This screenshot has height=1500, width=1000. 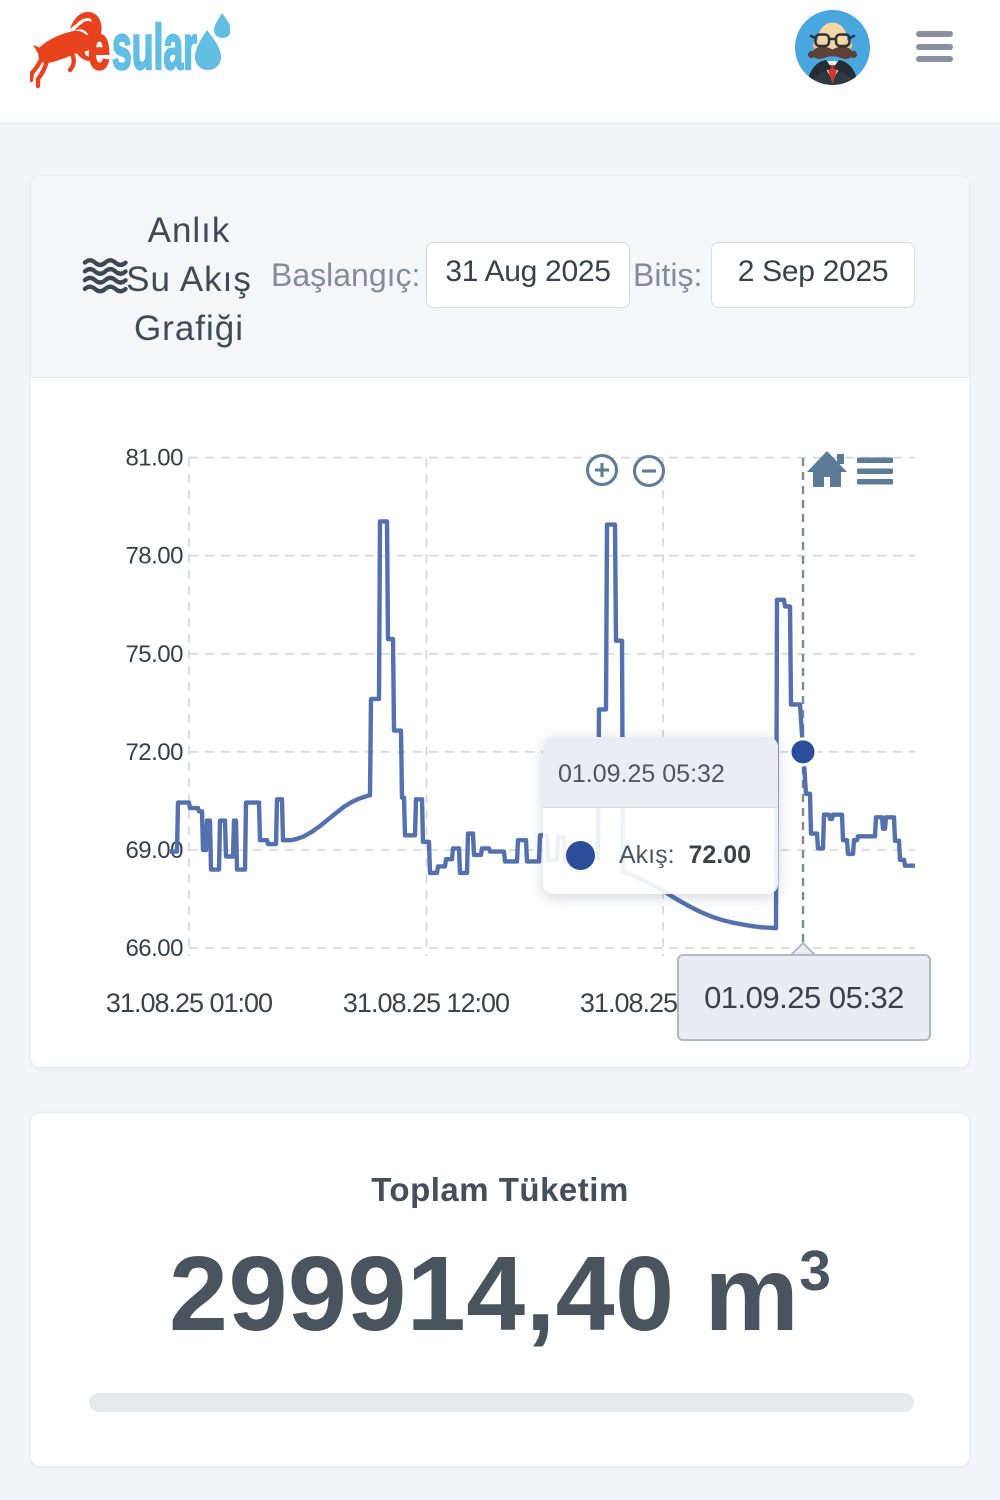 I want to click on svg-text: 75.00, so click(x=154, y=654).